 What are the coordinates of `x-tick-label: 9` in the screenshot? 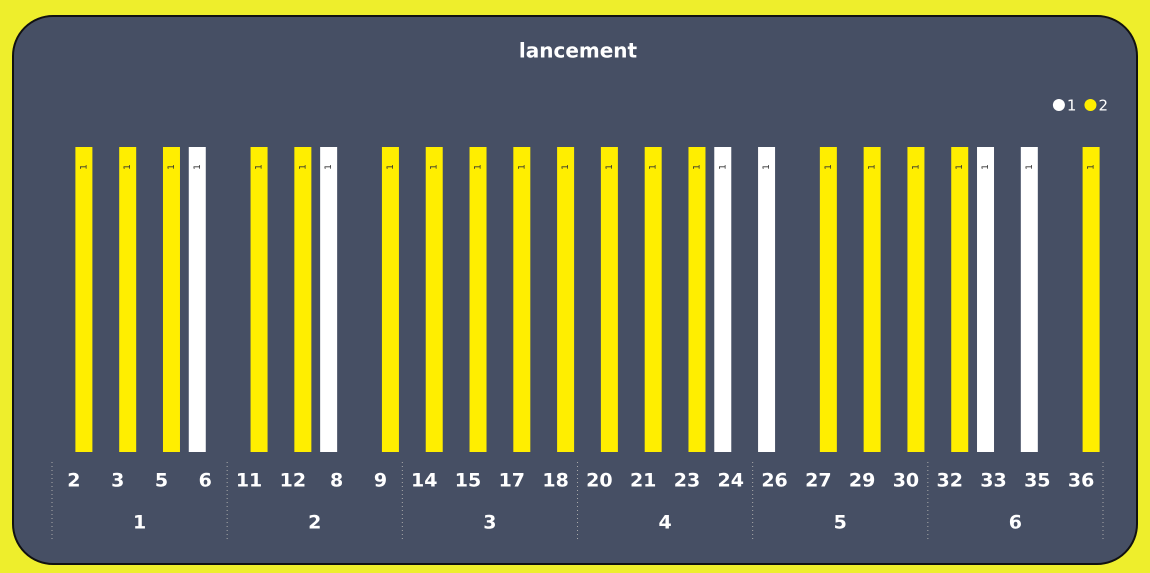 It's located at (380, 481).